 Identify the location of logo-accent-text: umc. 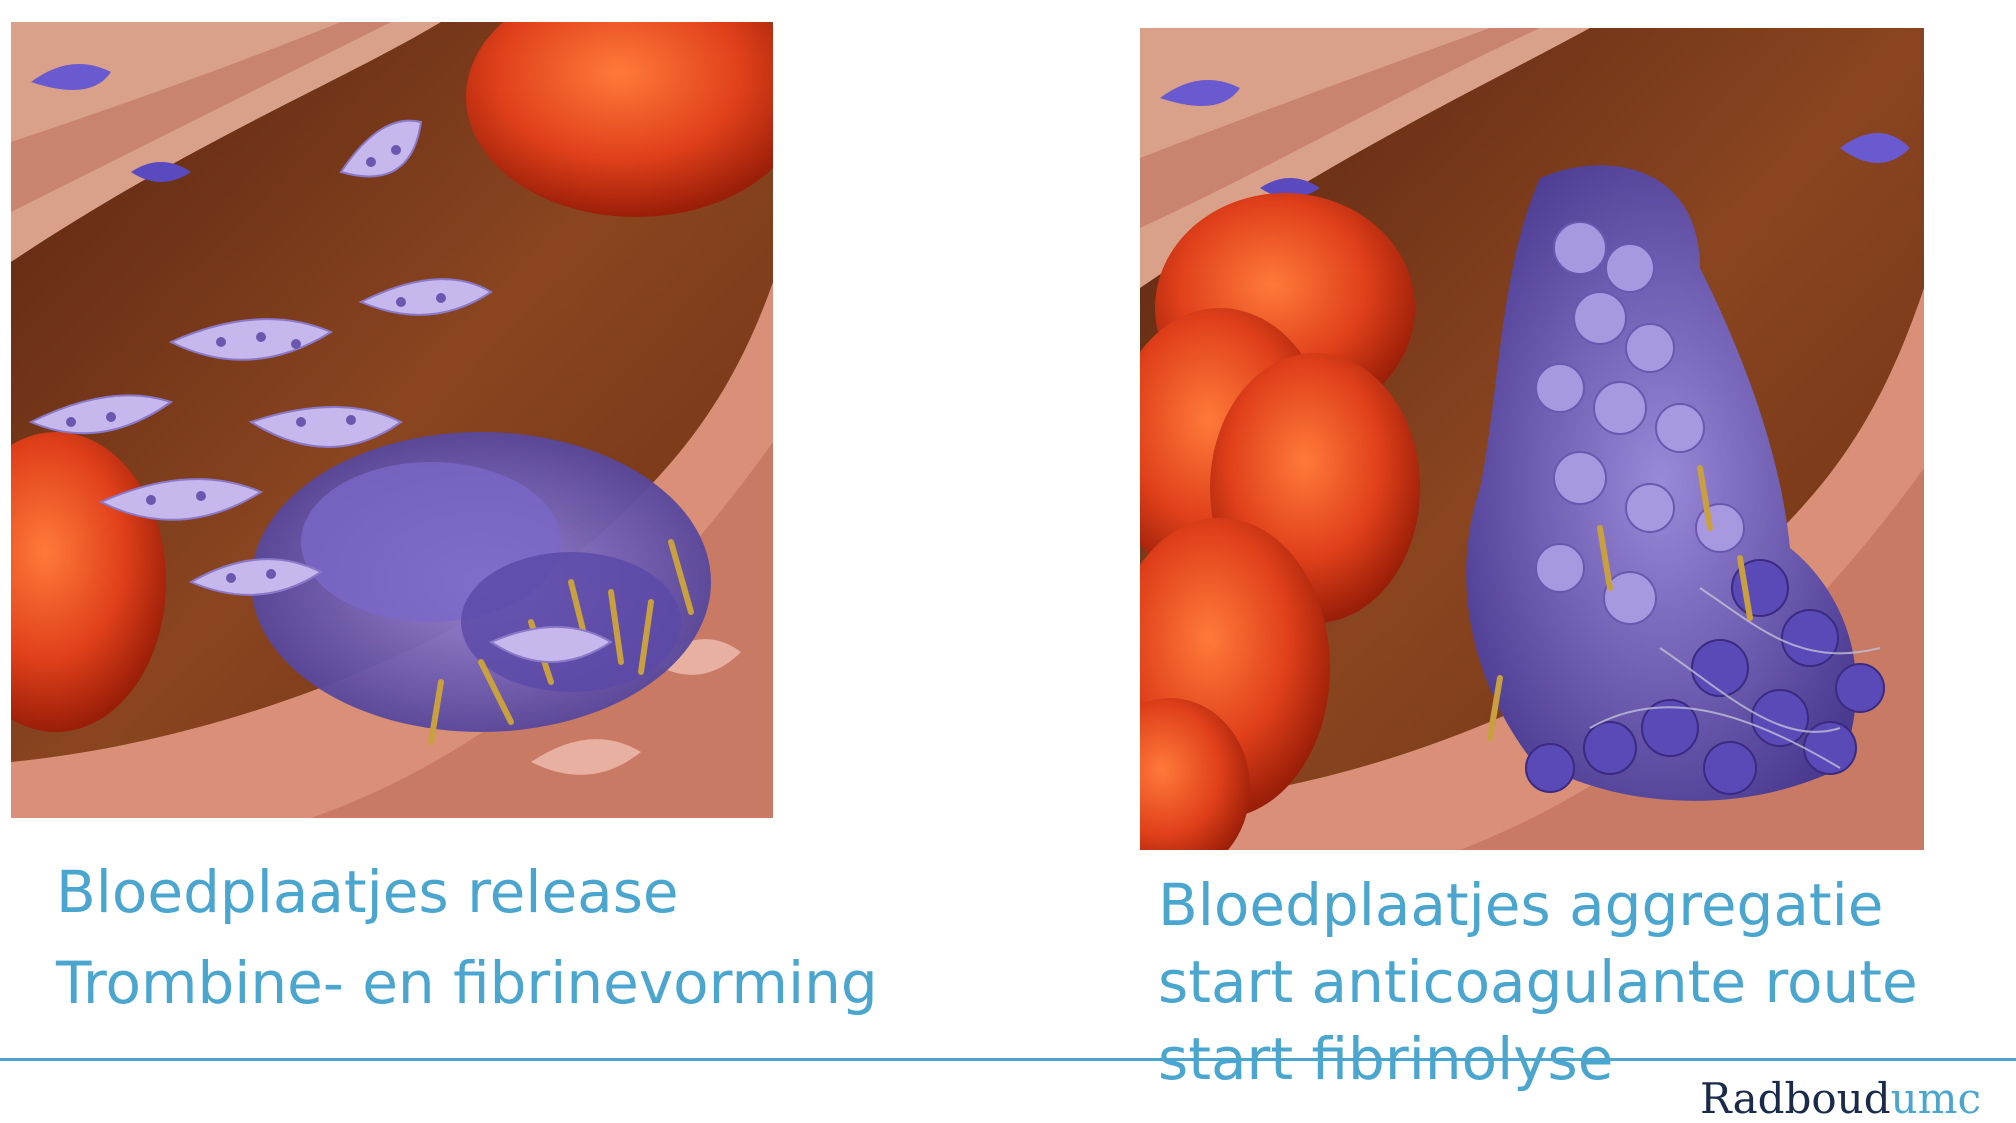
(1936, 1098).